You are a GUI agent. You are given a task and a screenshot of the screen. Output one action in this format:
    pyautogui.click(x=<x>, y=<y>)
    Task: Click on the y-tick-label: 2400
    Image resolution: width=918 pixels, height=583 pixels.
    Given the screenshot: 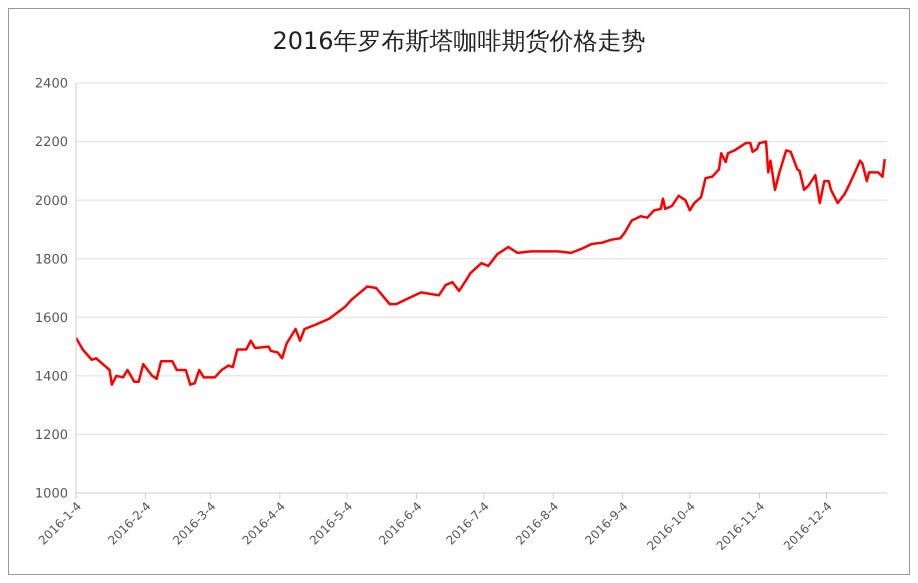 What is the action you would take?
    pyautogui.click(x=51, y=84)
    